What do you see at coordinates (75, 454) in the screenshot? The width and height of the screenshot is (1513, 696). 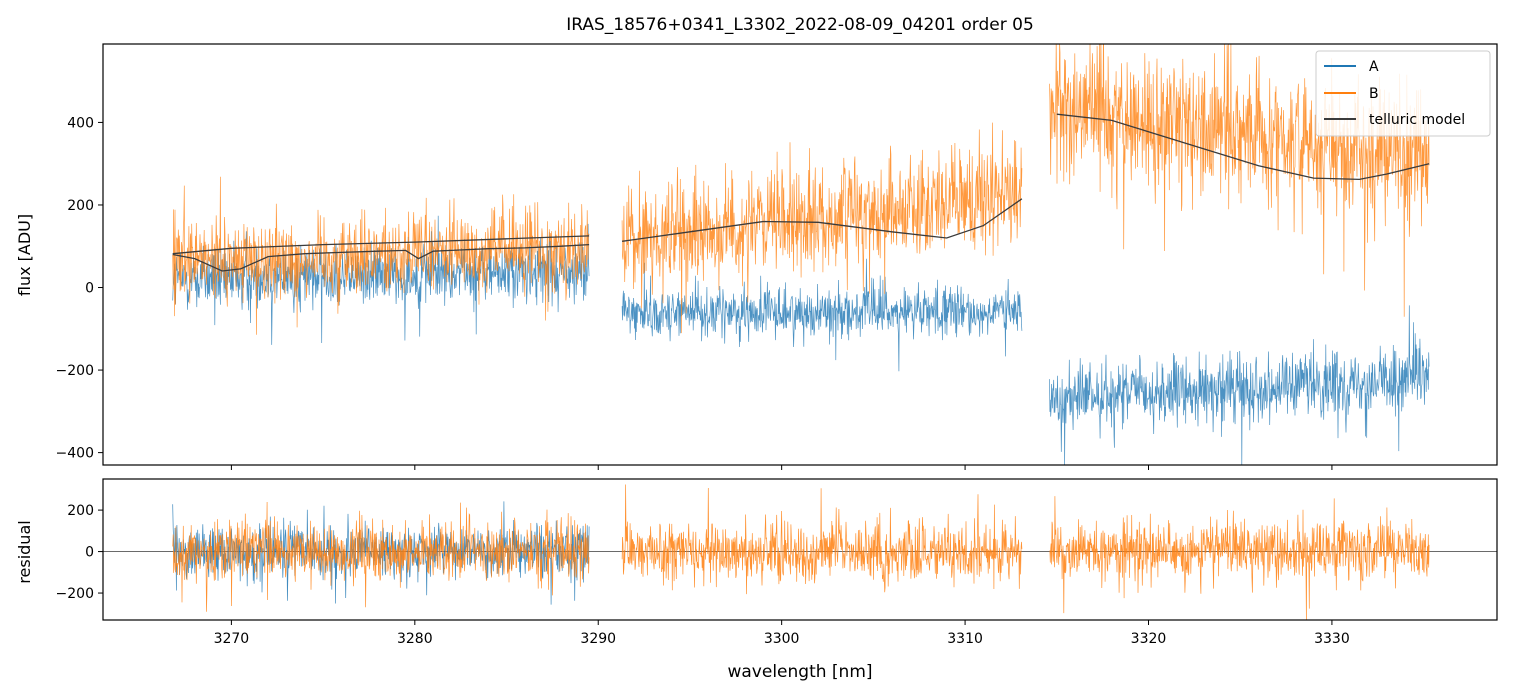 I see `flux-y-tick-label: −400` at bounding box center [75, 454].